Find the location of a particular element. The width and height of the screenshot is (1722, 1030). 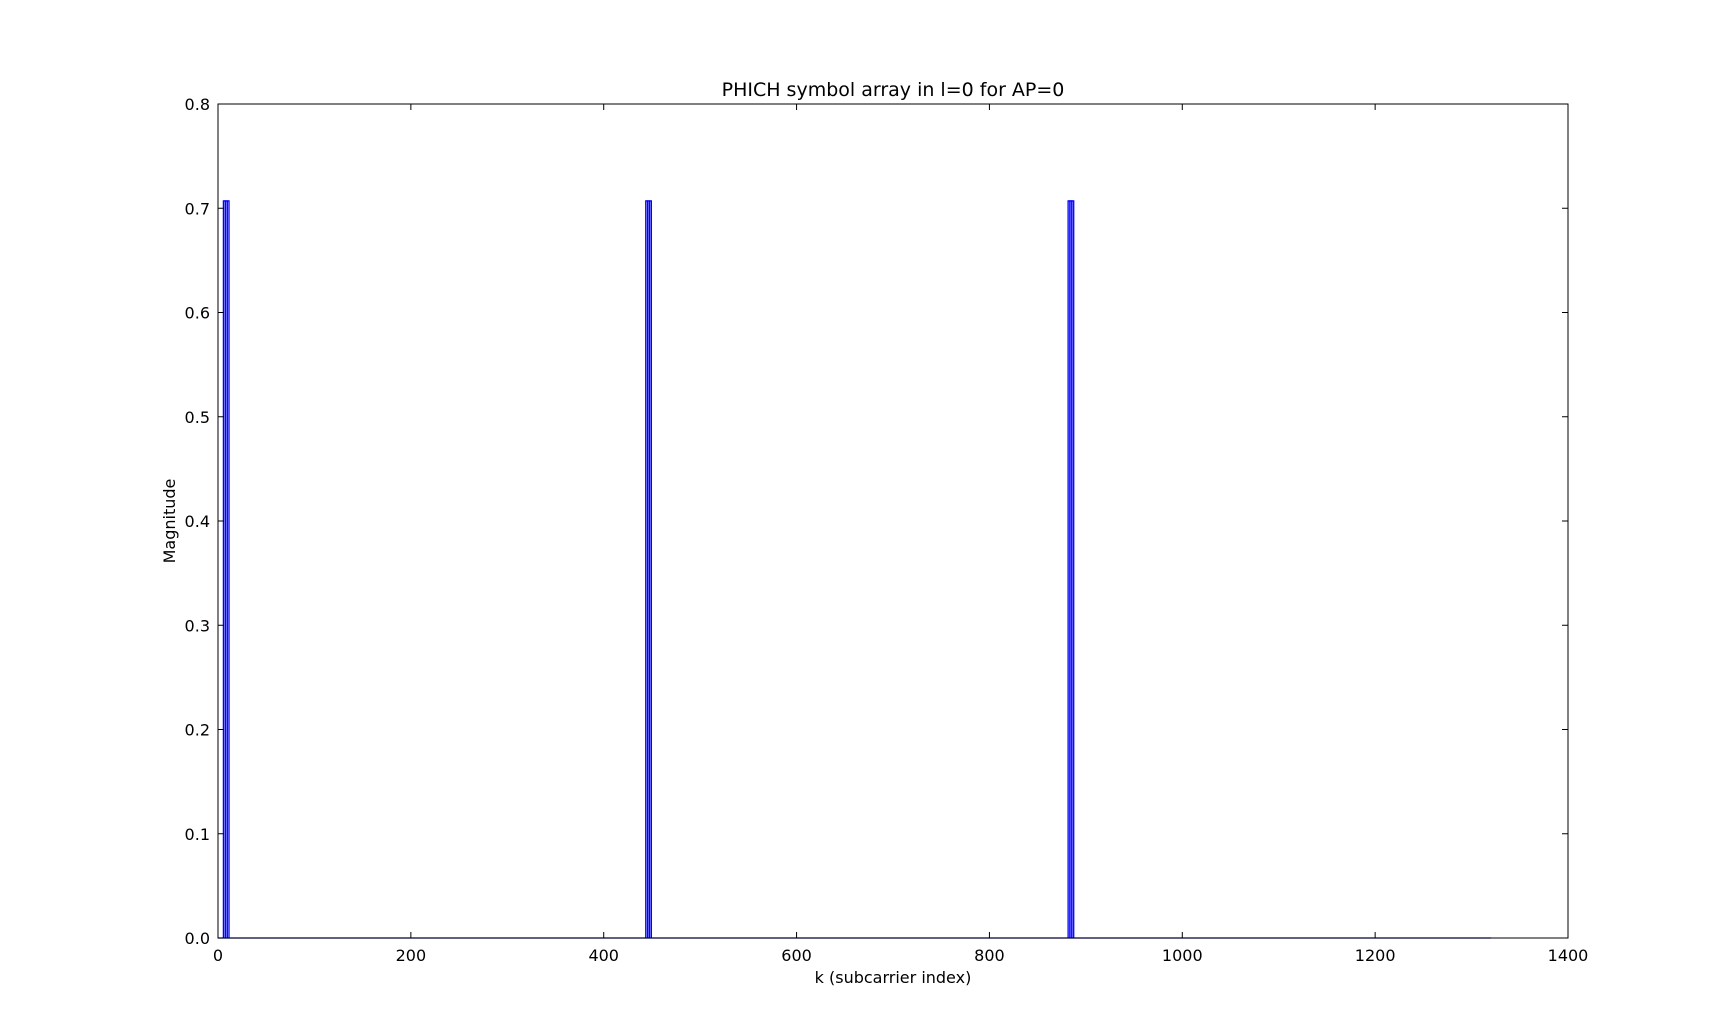

x-tick-label: 200 is located at coordinates (411, 955).